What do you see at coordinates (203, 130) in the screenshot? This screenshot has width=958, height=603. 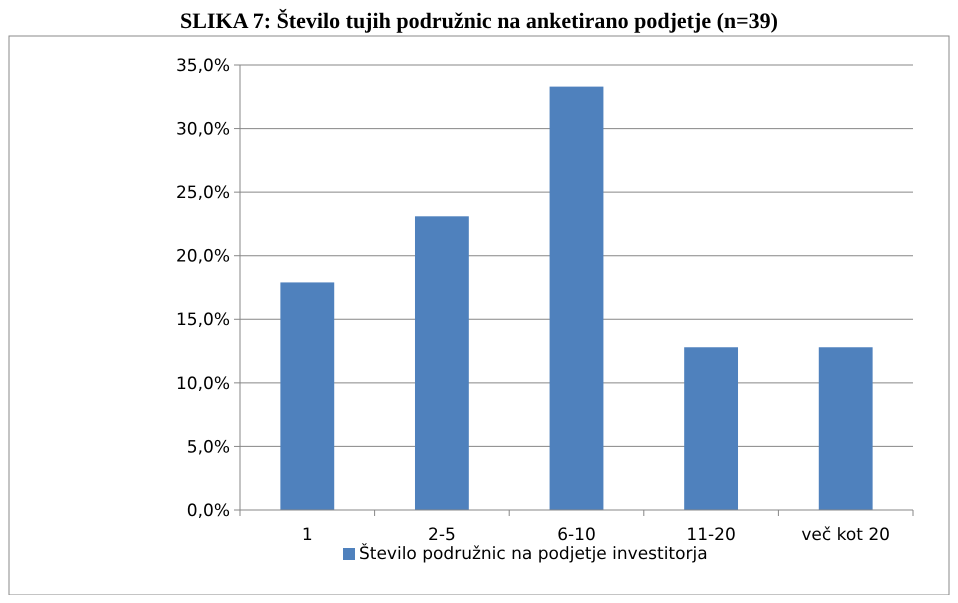 I see `y-tick-label: 30,0%` at bounding box center [203, 130].